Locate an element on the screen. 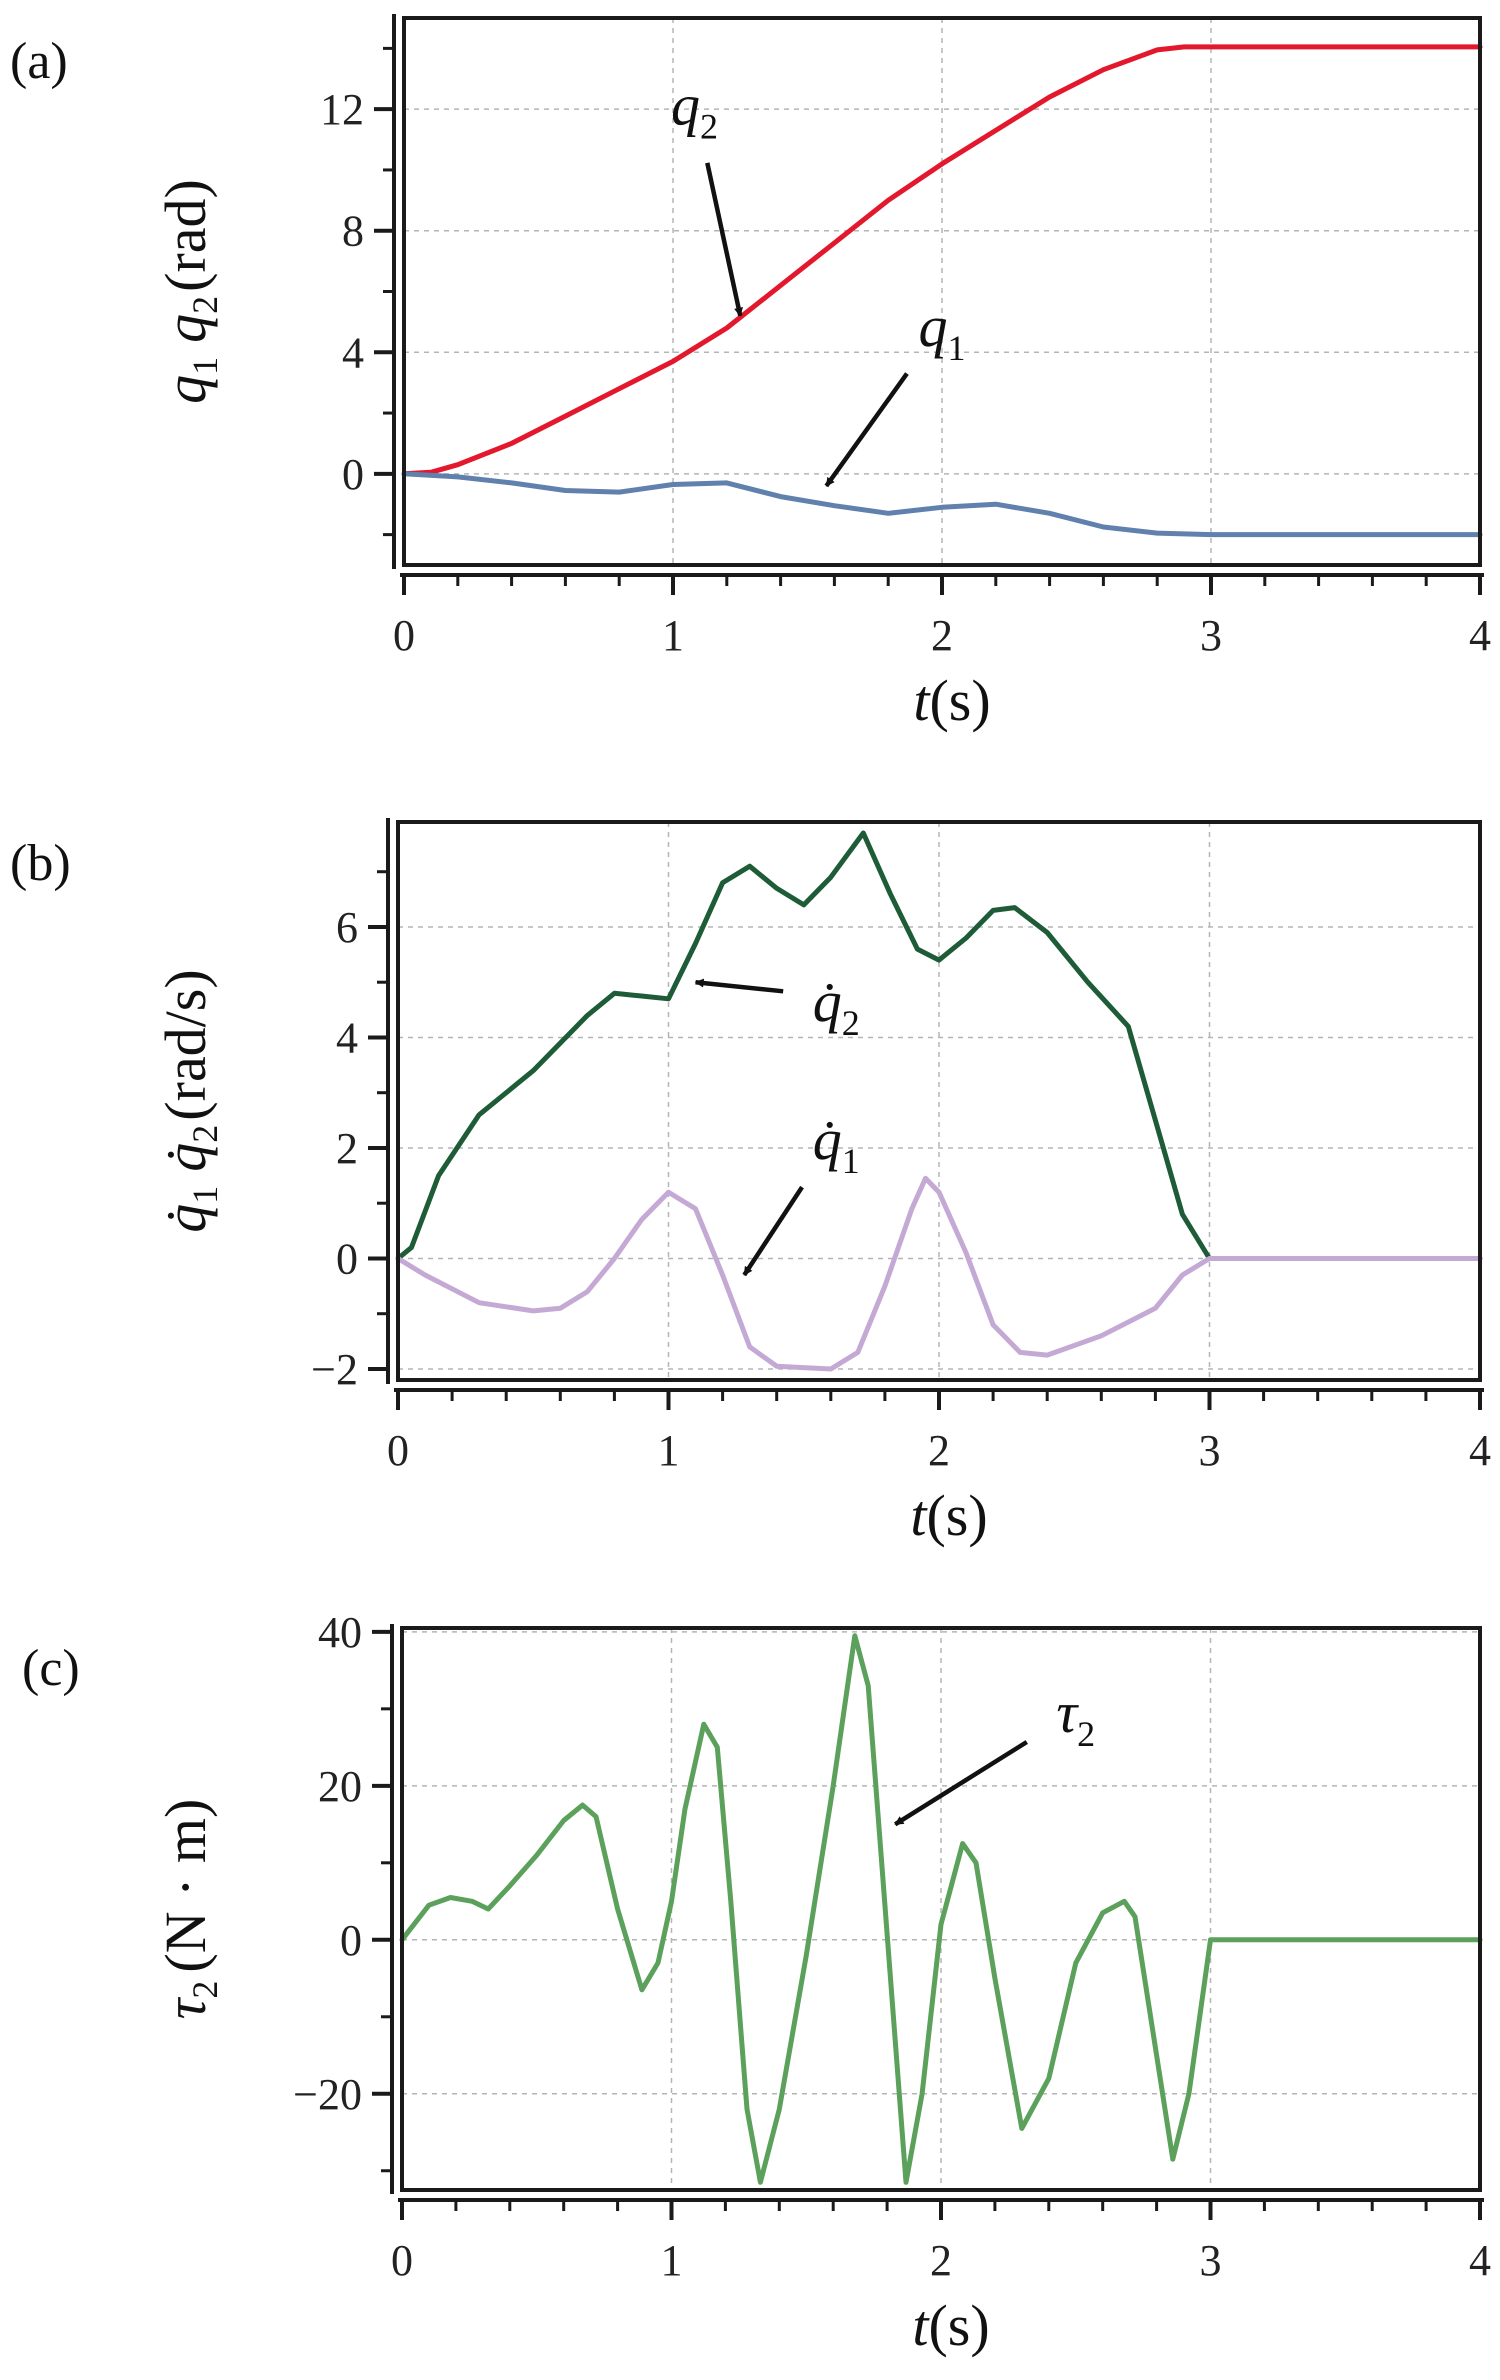 This screenshot has height=2380, width=1500. annotation-label-tau2: τ2 is located at coordinates (1075, 1717).